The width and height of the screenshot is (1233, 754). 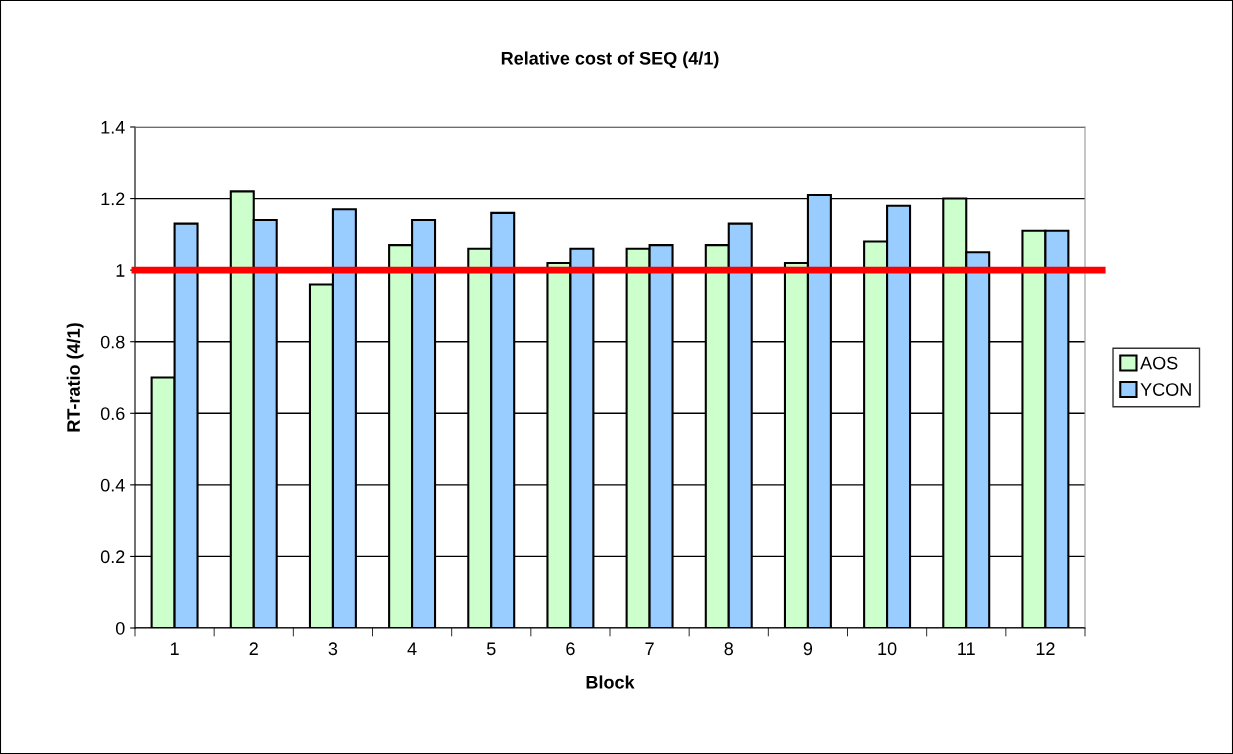 What do you see at coordinates (412, 648) in the screenshot?
I see `x-tick-label: 4` at bounding box center [412, 648].